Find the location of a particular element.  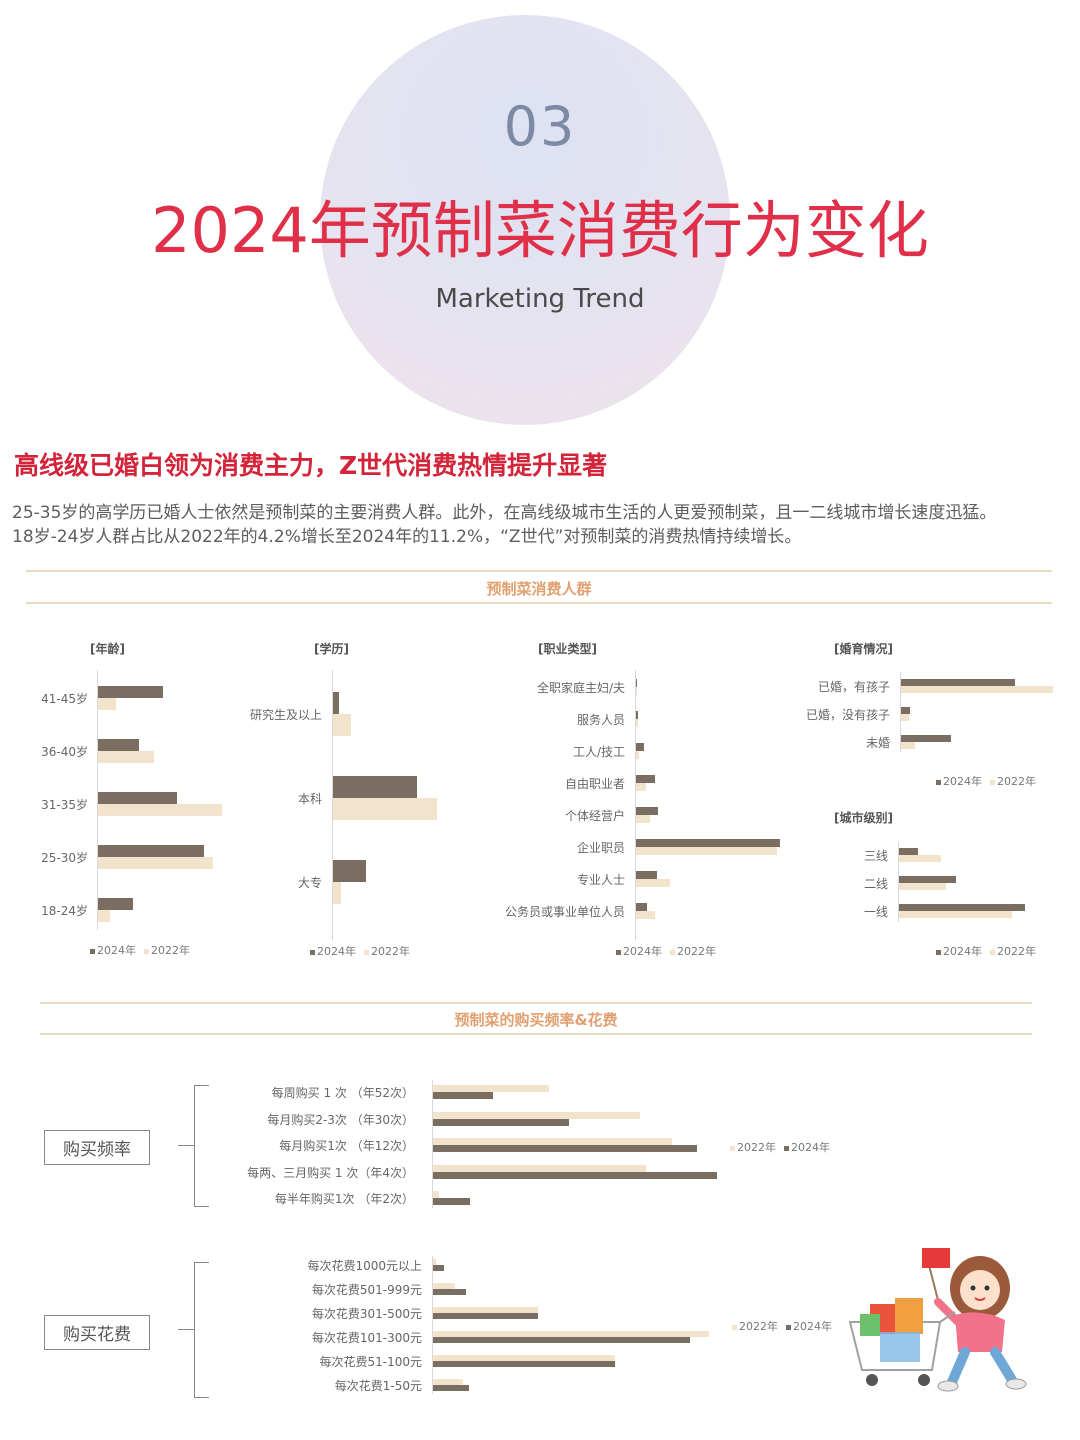

chart-1-title: [学历] is located at coordinates (331, 649).